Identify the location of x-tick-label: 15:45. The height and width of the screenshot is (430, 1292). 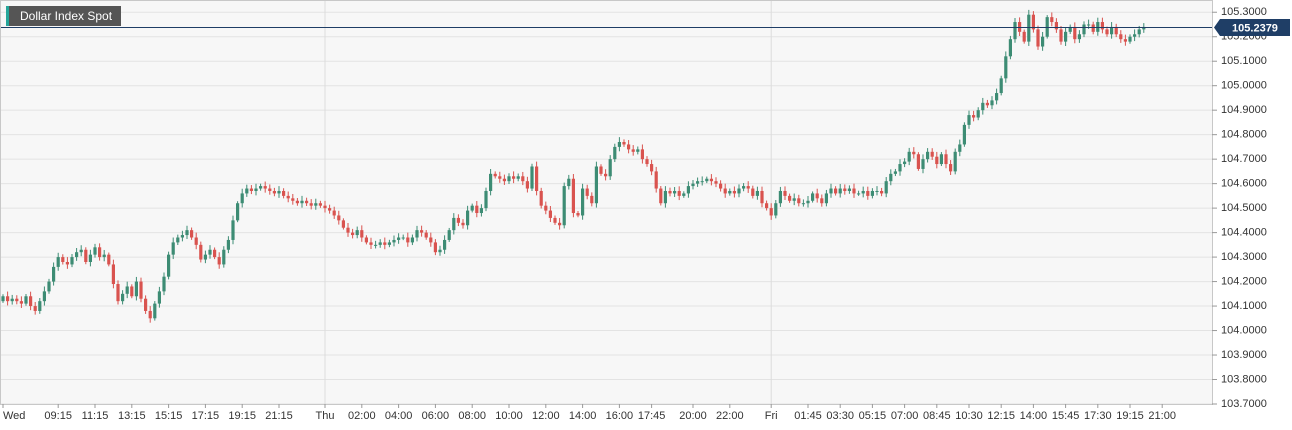
(1066, 416).